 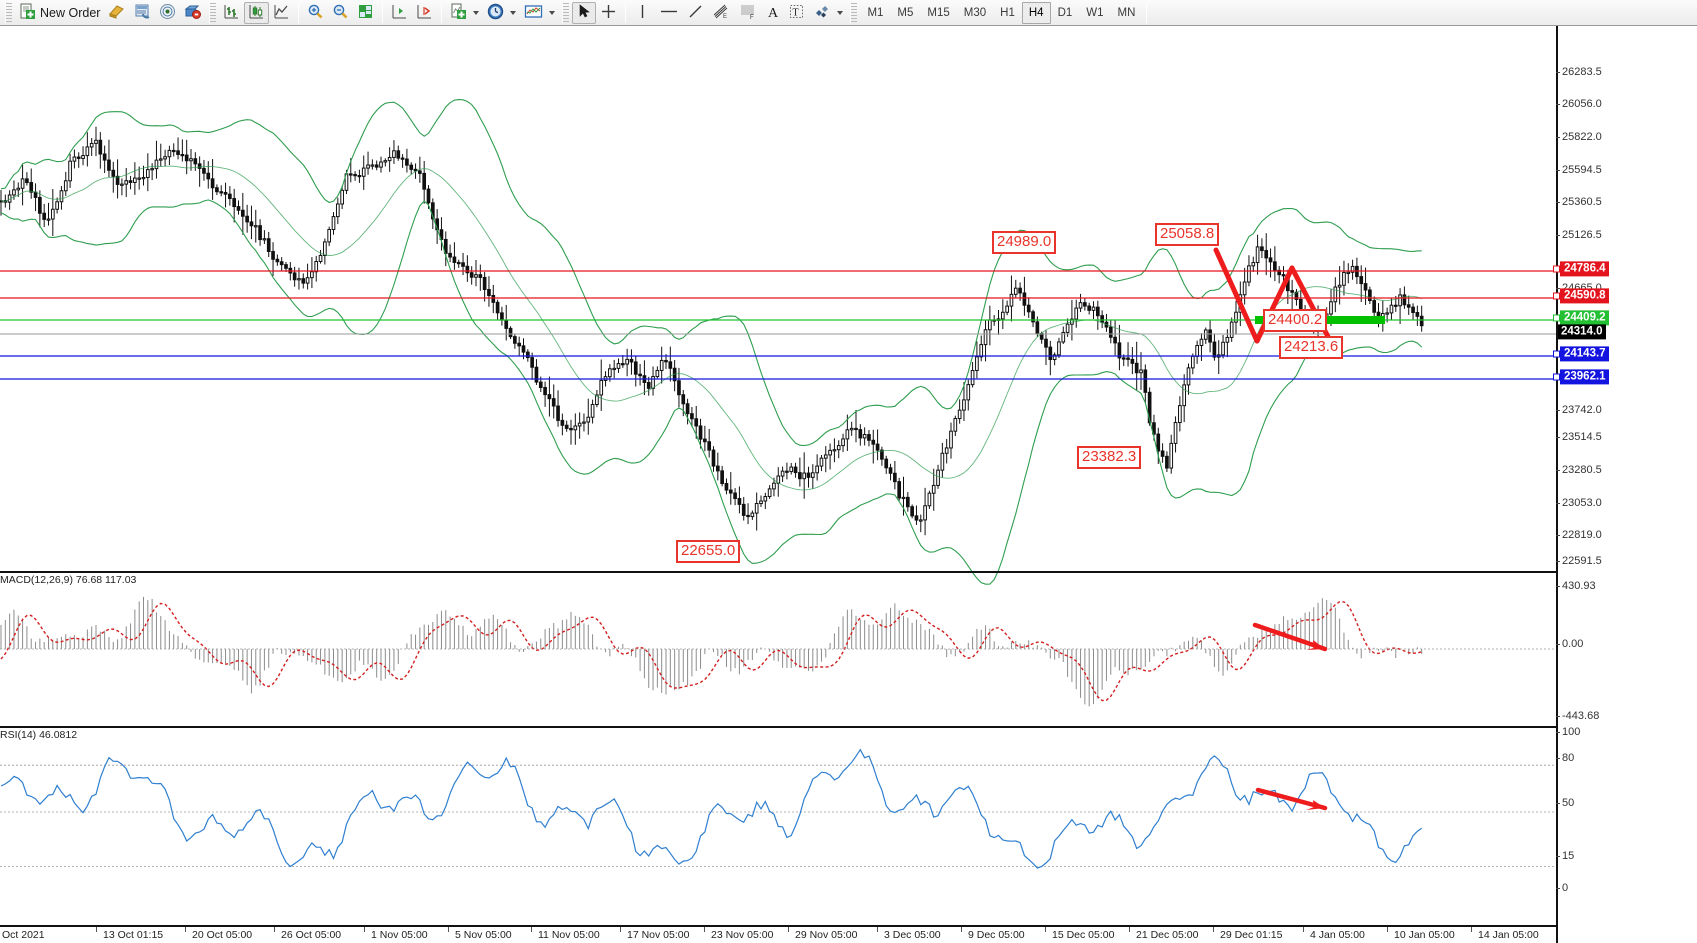 I want to click on time-axis-label: 15 Dec 05:00, so click(x=1079, y=934).